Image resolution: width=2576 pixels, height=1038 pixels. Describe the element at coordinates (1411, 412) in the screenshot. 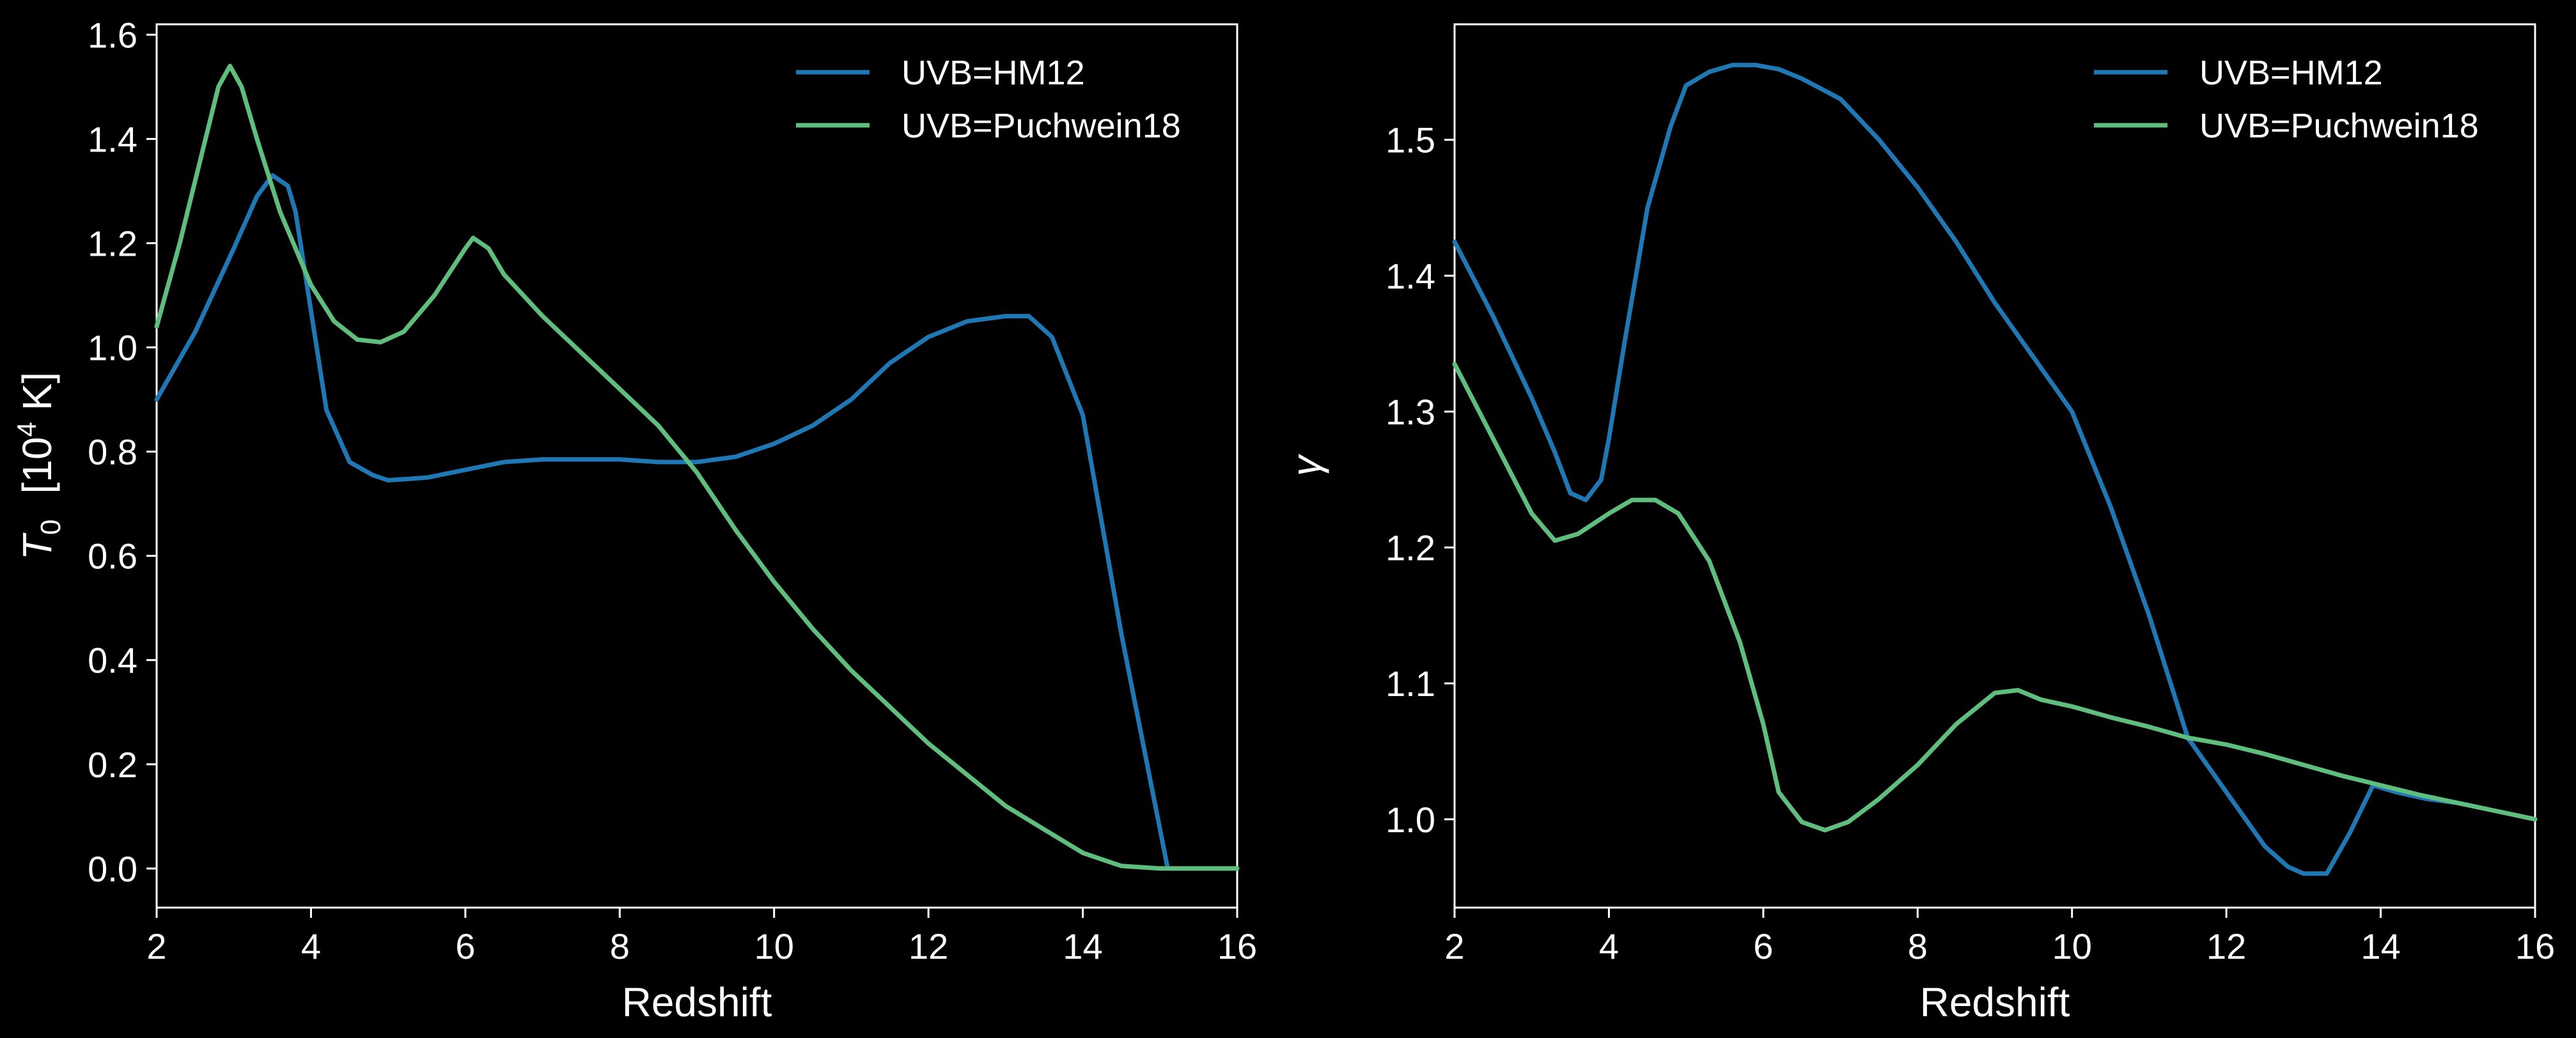

I see `y-tick-label: 1.3` at that location.